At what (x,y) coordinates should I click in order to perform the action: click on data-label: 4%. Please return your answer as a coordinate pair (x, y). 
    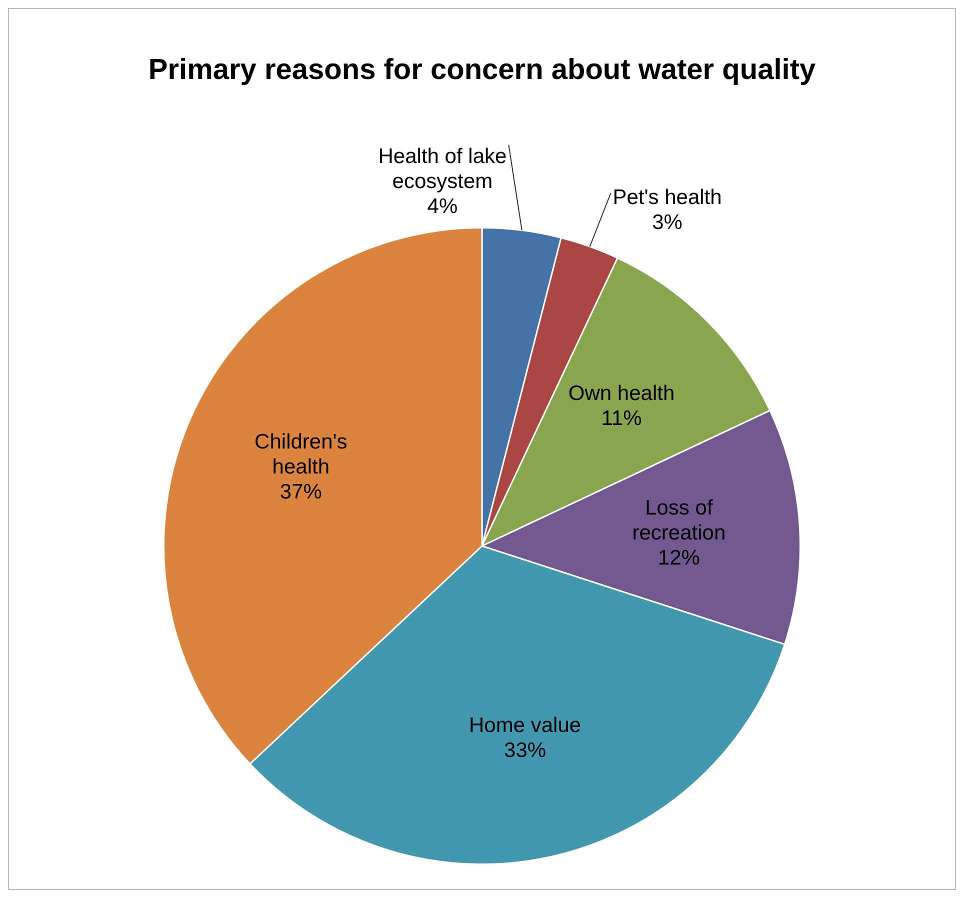
    Looking at the image, I should click on (442, 206).